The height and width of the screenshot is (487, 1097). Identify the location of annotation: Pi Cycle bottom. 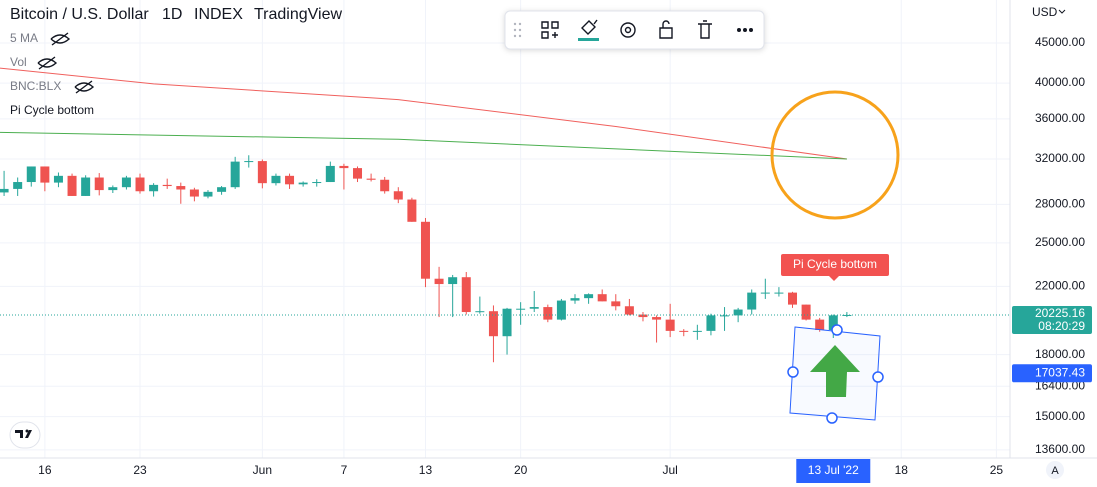
(835, 267).